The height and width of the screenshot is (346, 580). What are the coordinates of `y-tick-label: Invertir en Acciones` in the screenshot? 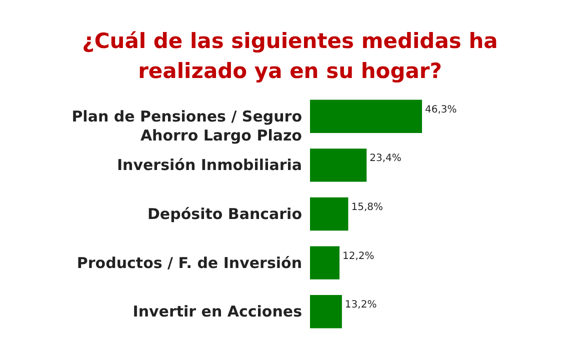 It's located at (217, 311).